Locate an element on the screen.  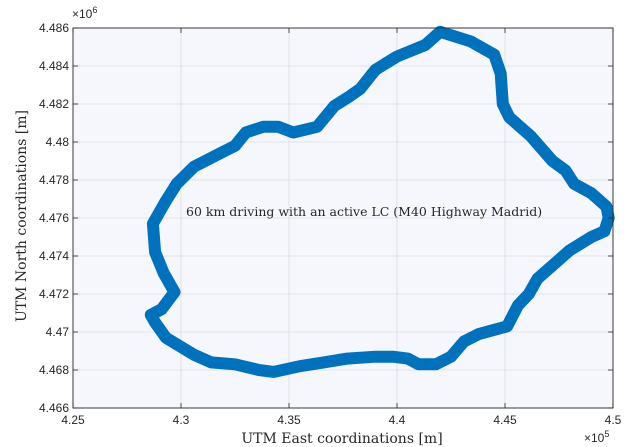
x-tick-label: 4.25 is located at coordinates (73, 420).